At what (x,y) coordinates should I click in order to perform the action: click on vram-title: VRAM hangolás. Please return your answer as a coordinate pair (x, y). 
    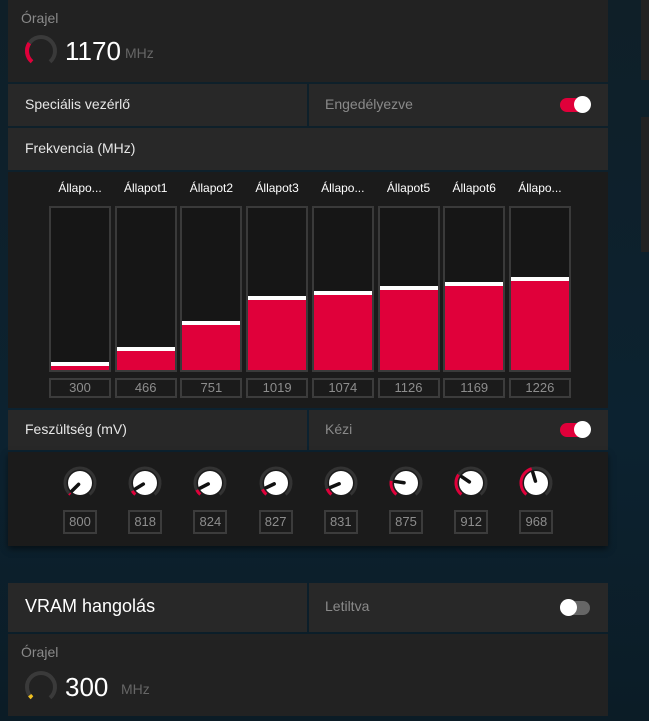
    Looking at the image, I should click on (90, 606).